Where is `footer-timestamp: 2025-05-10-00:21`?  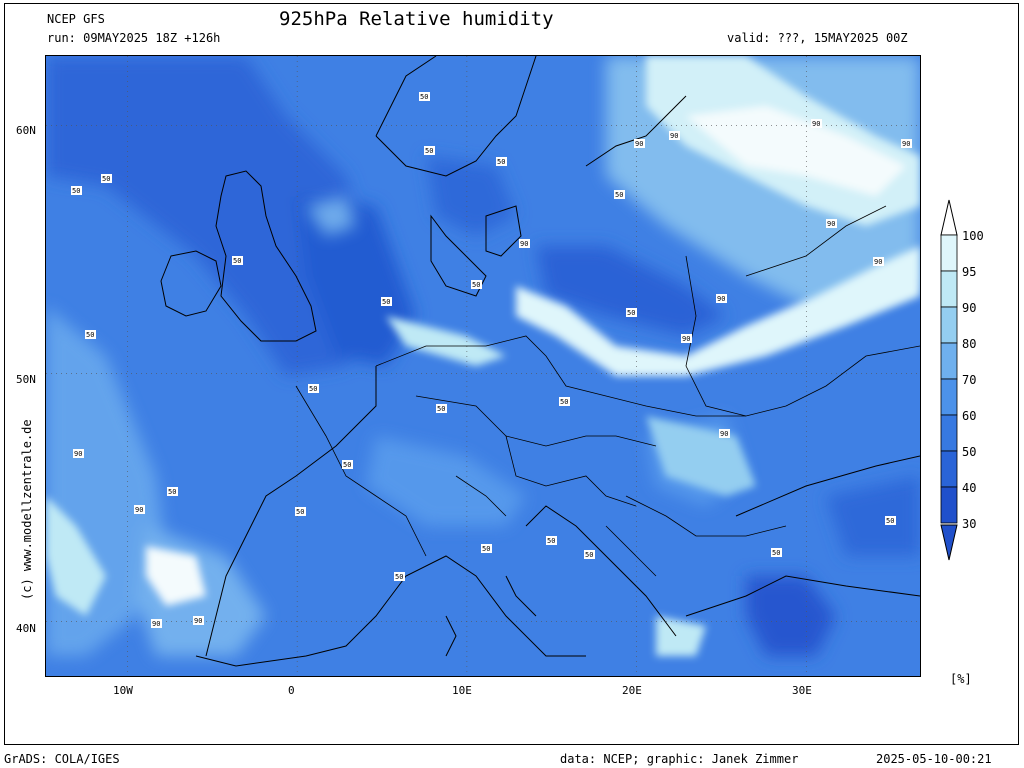
footer-timestamp: 2025-05-10-00:21 is located at coordinates (934, 759).